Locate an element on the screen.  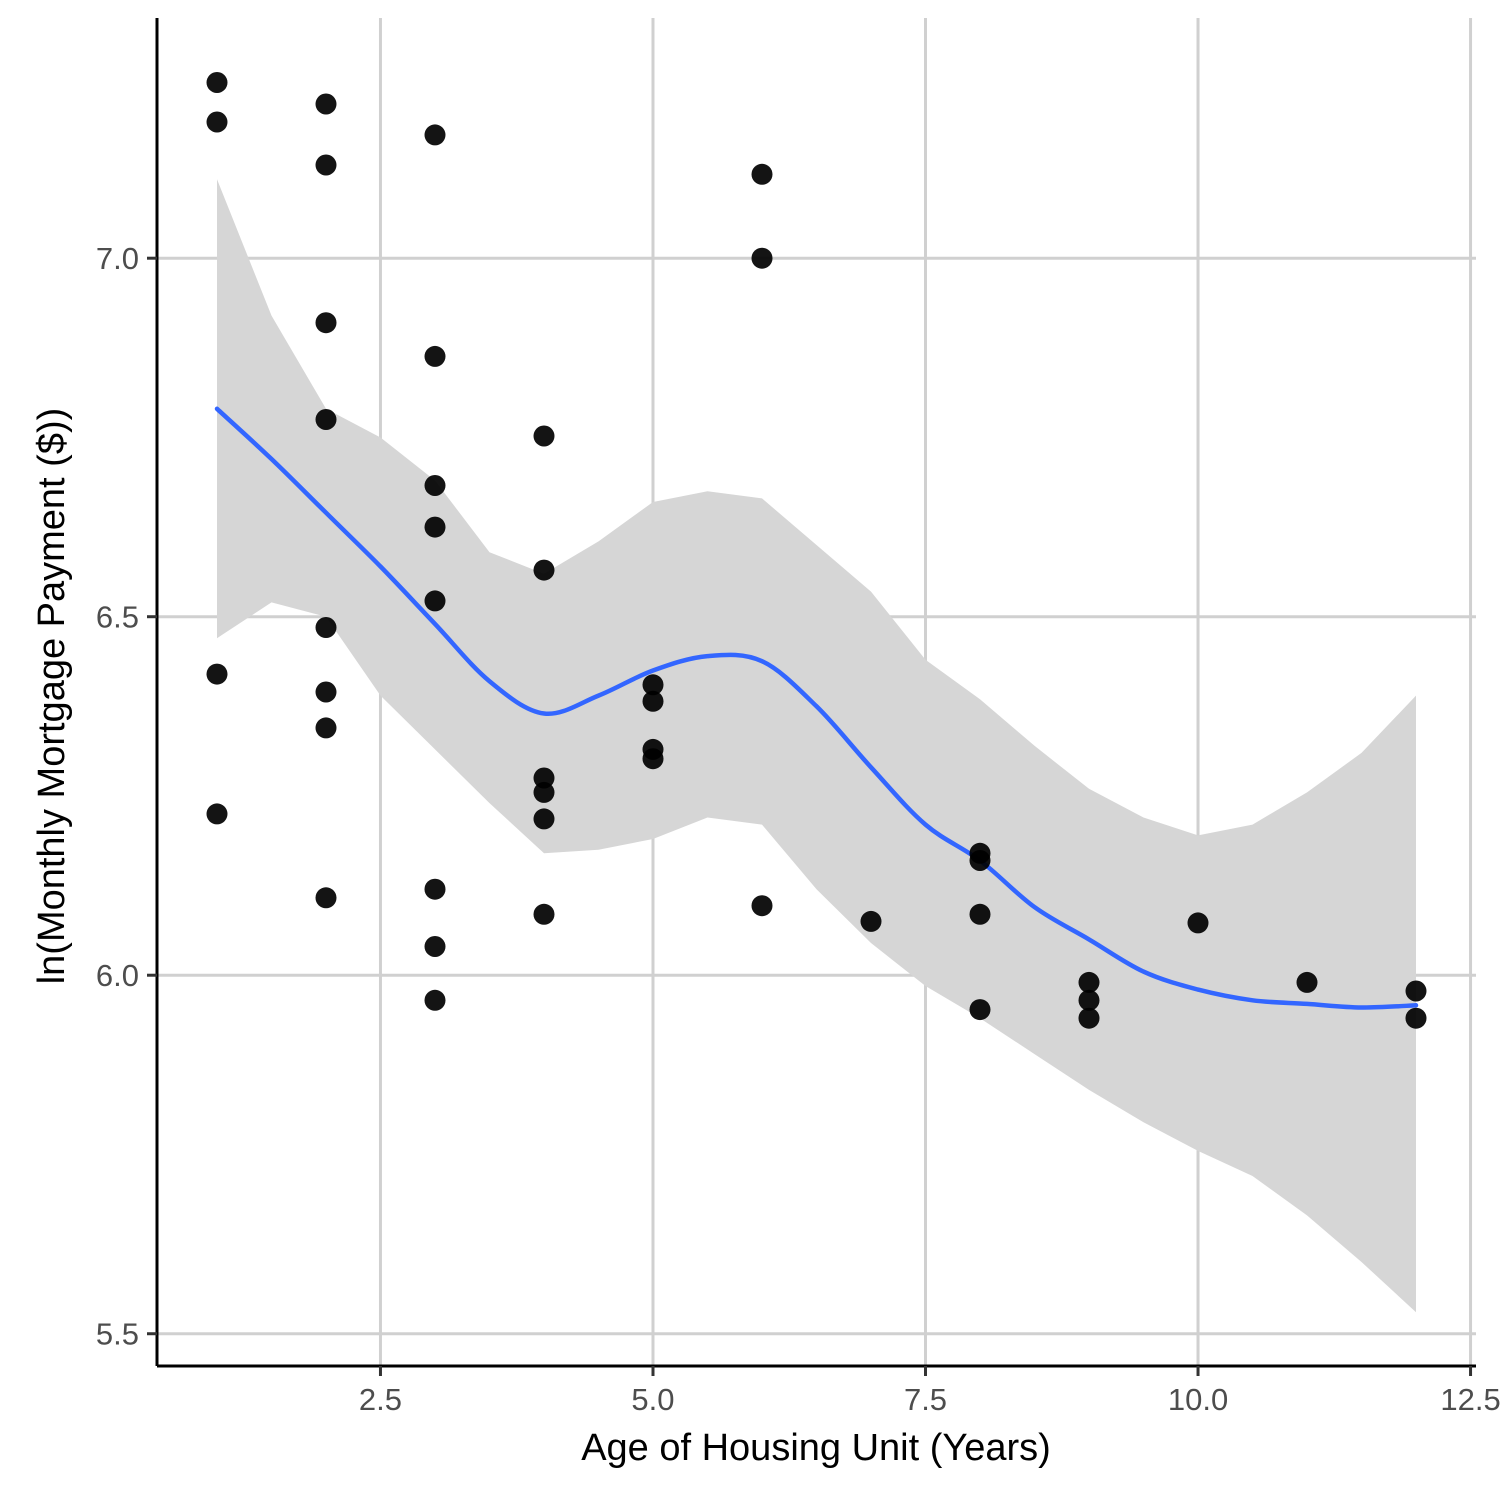
x-tick-label: 7.5 is located at coordinates (925, 1399).